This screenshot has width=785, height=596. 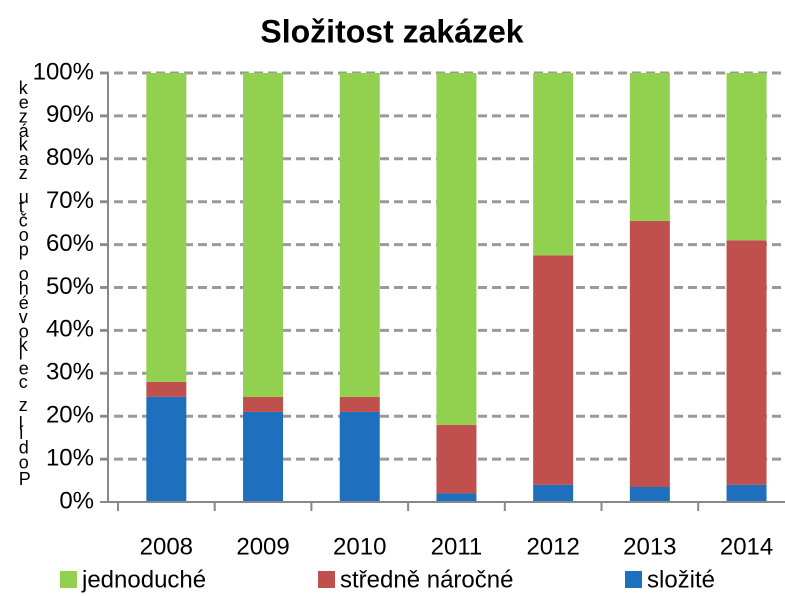 I want to click on y-axis-label: Podíl z celkového počtu zakázek, so click(x=25, y=283).